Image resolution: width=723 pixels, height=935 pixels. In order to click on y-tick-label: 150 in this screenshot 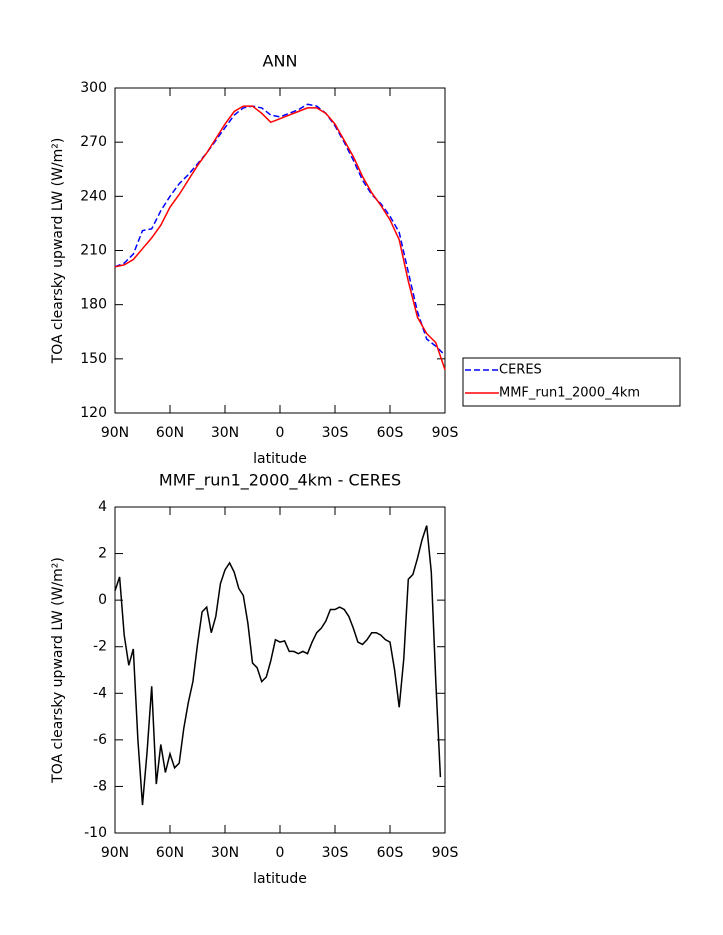, I will do `click(93, 359)`.